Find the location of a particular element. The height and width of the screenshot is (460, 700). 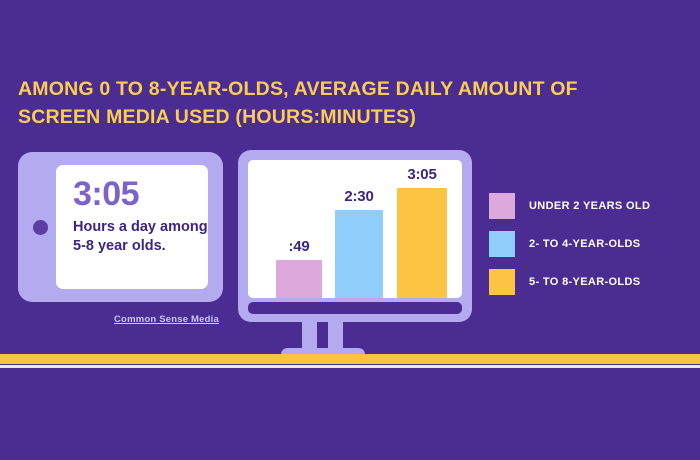

legend-item-2-to-4: 2- TO 4-YEAR-OLDS is located at coordinates (569, 244).